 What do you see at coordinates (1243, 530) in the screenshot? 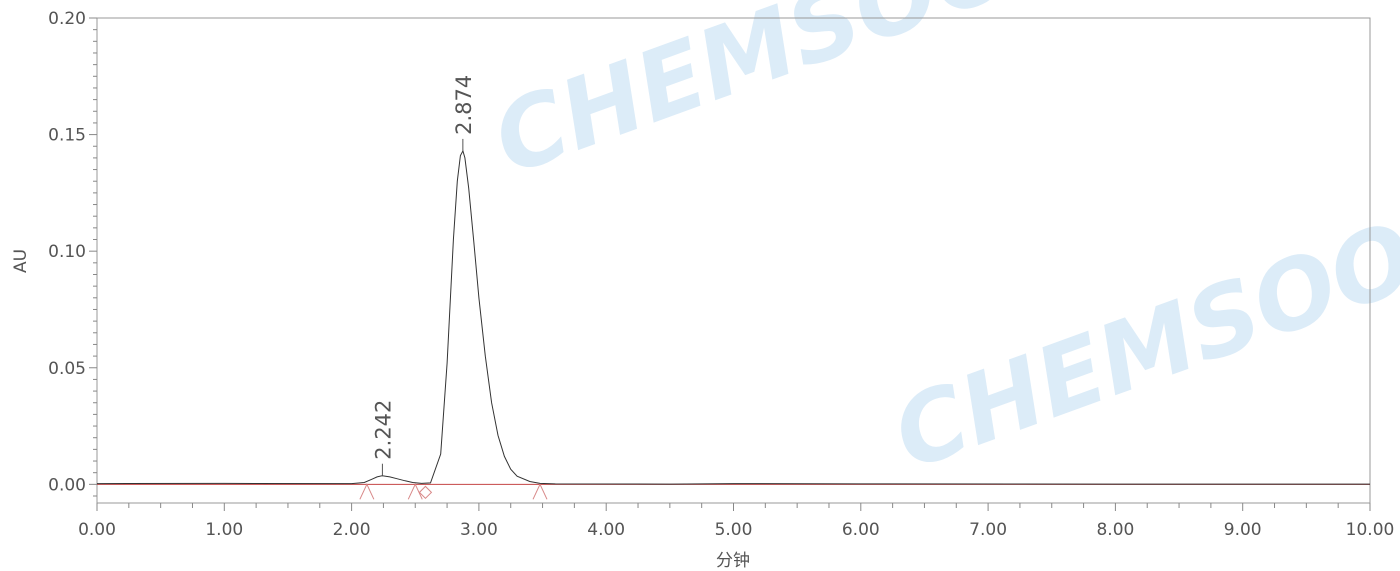
I see `x-tick-label: 9.00` at bounding box center [1243, 530].